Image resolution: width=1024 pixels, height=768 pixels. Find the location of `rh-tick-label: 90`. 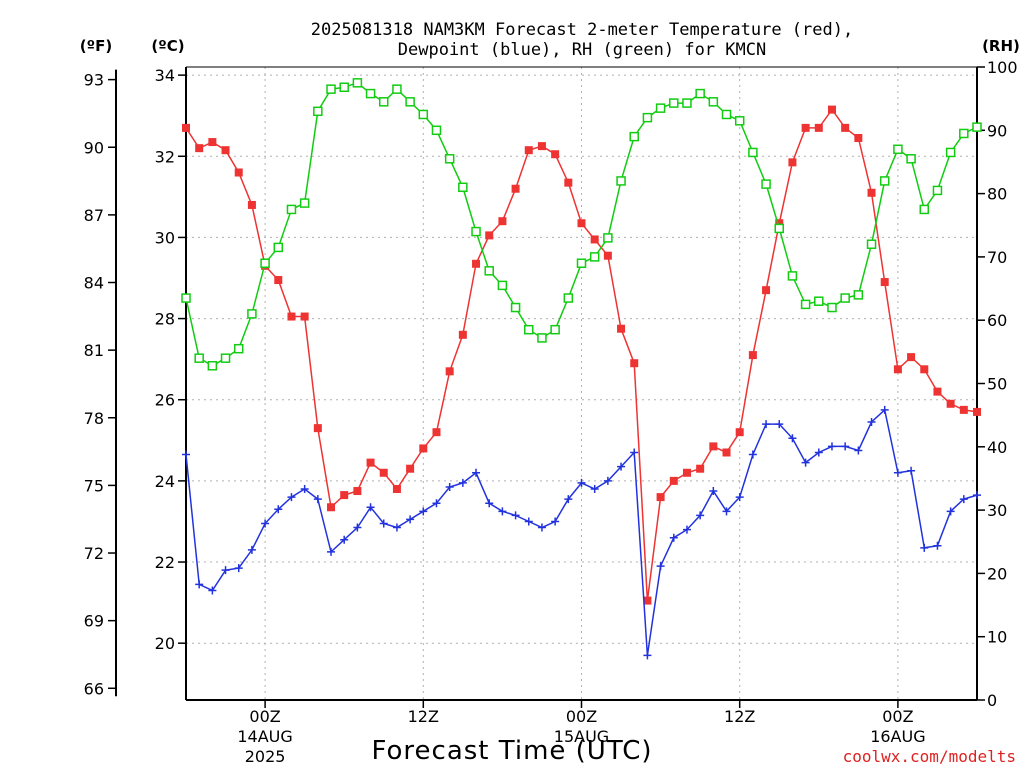

rh-tick-label: 90 is located at coordinates (997, 130).